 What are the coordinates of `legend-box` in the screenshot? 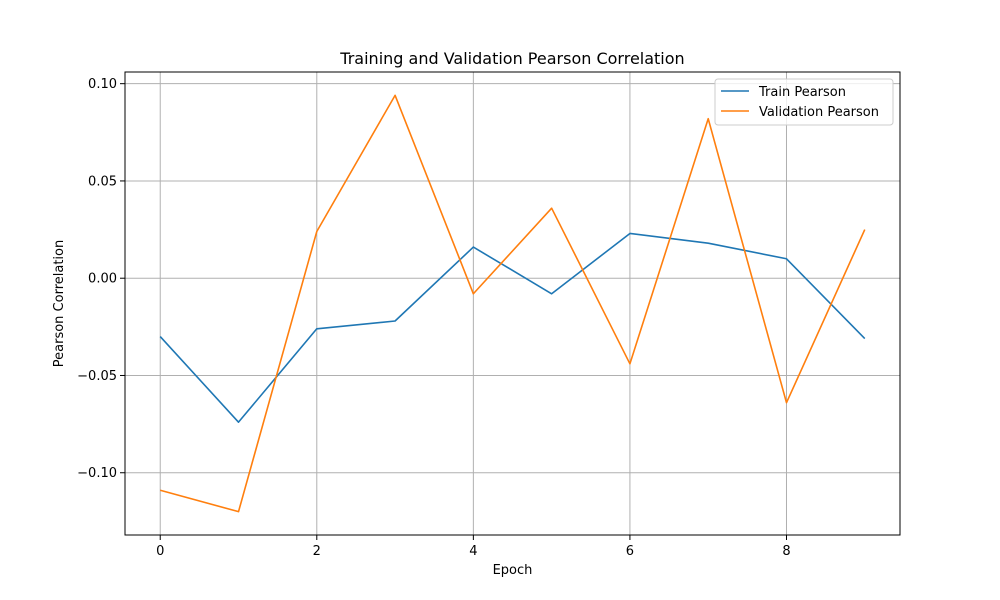 It's located at (804, 102).